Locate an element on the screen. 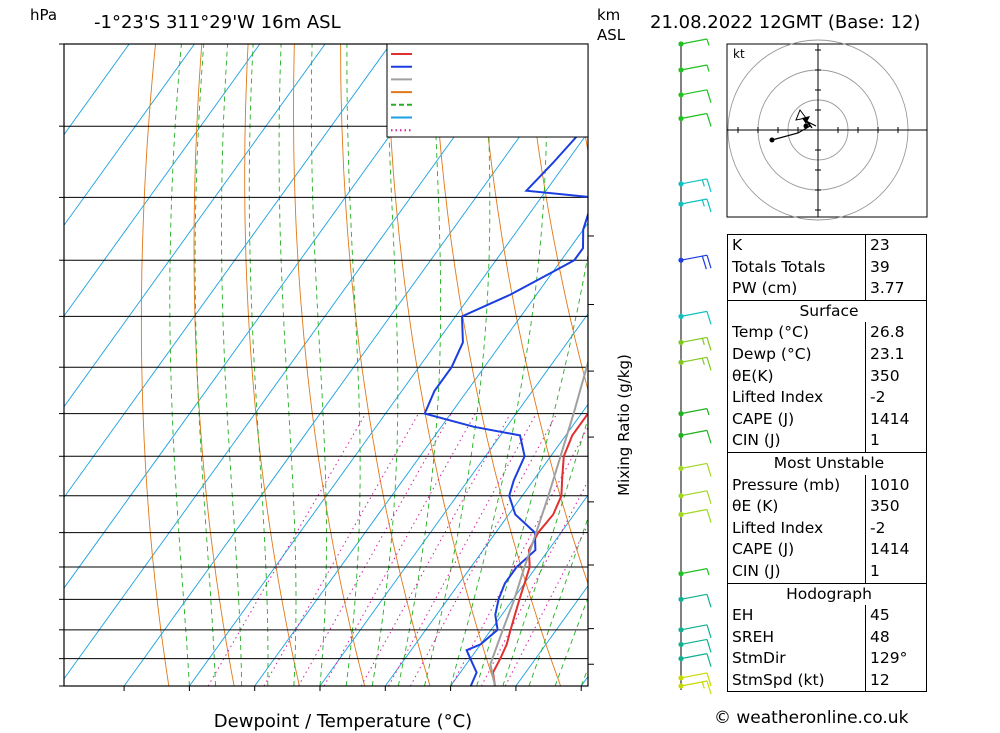 This screenshot has height=733, width=1000. section-header: Surface is located at coordinates (827, 311).